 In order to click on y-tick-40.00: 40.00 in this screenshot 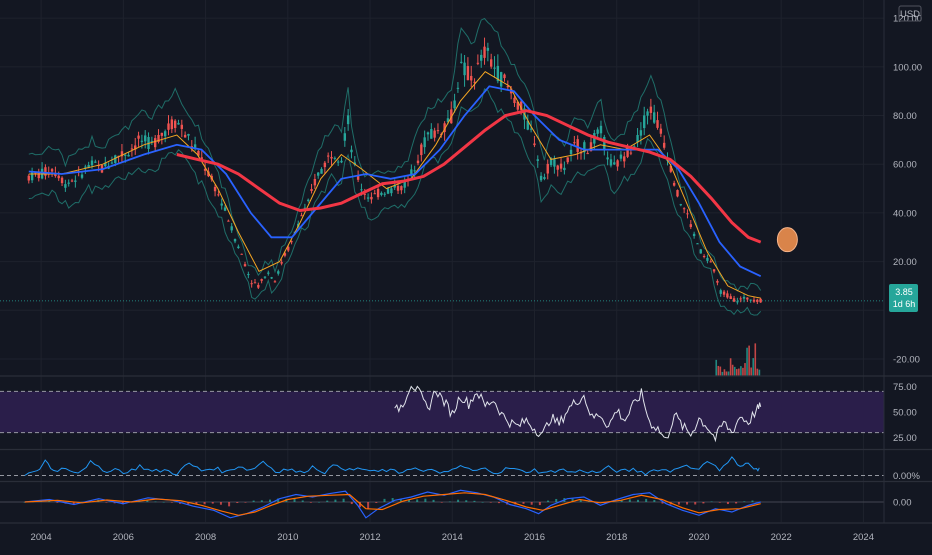, I will do `click(905, 213)`.